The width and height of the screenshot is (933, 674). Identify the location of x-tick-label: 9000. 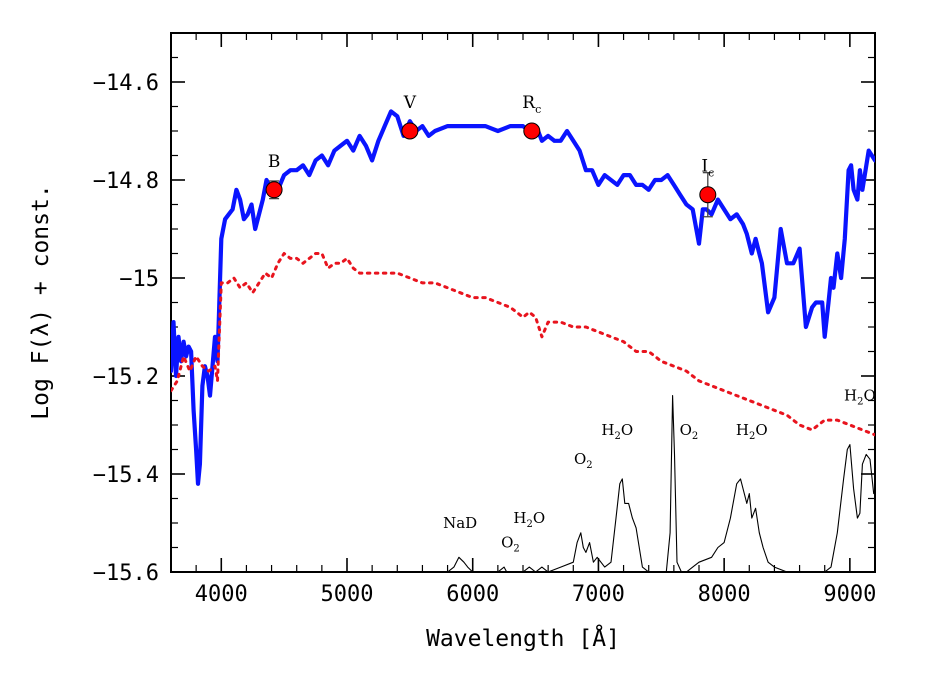
(849, 594).